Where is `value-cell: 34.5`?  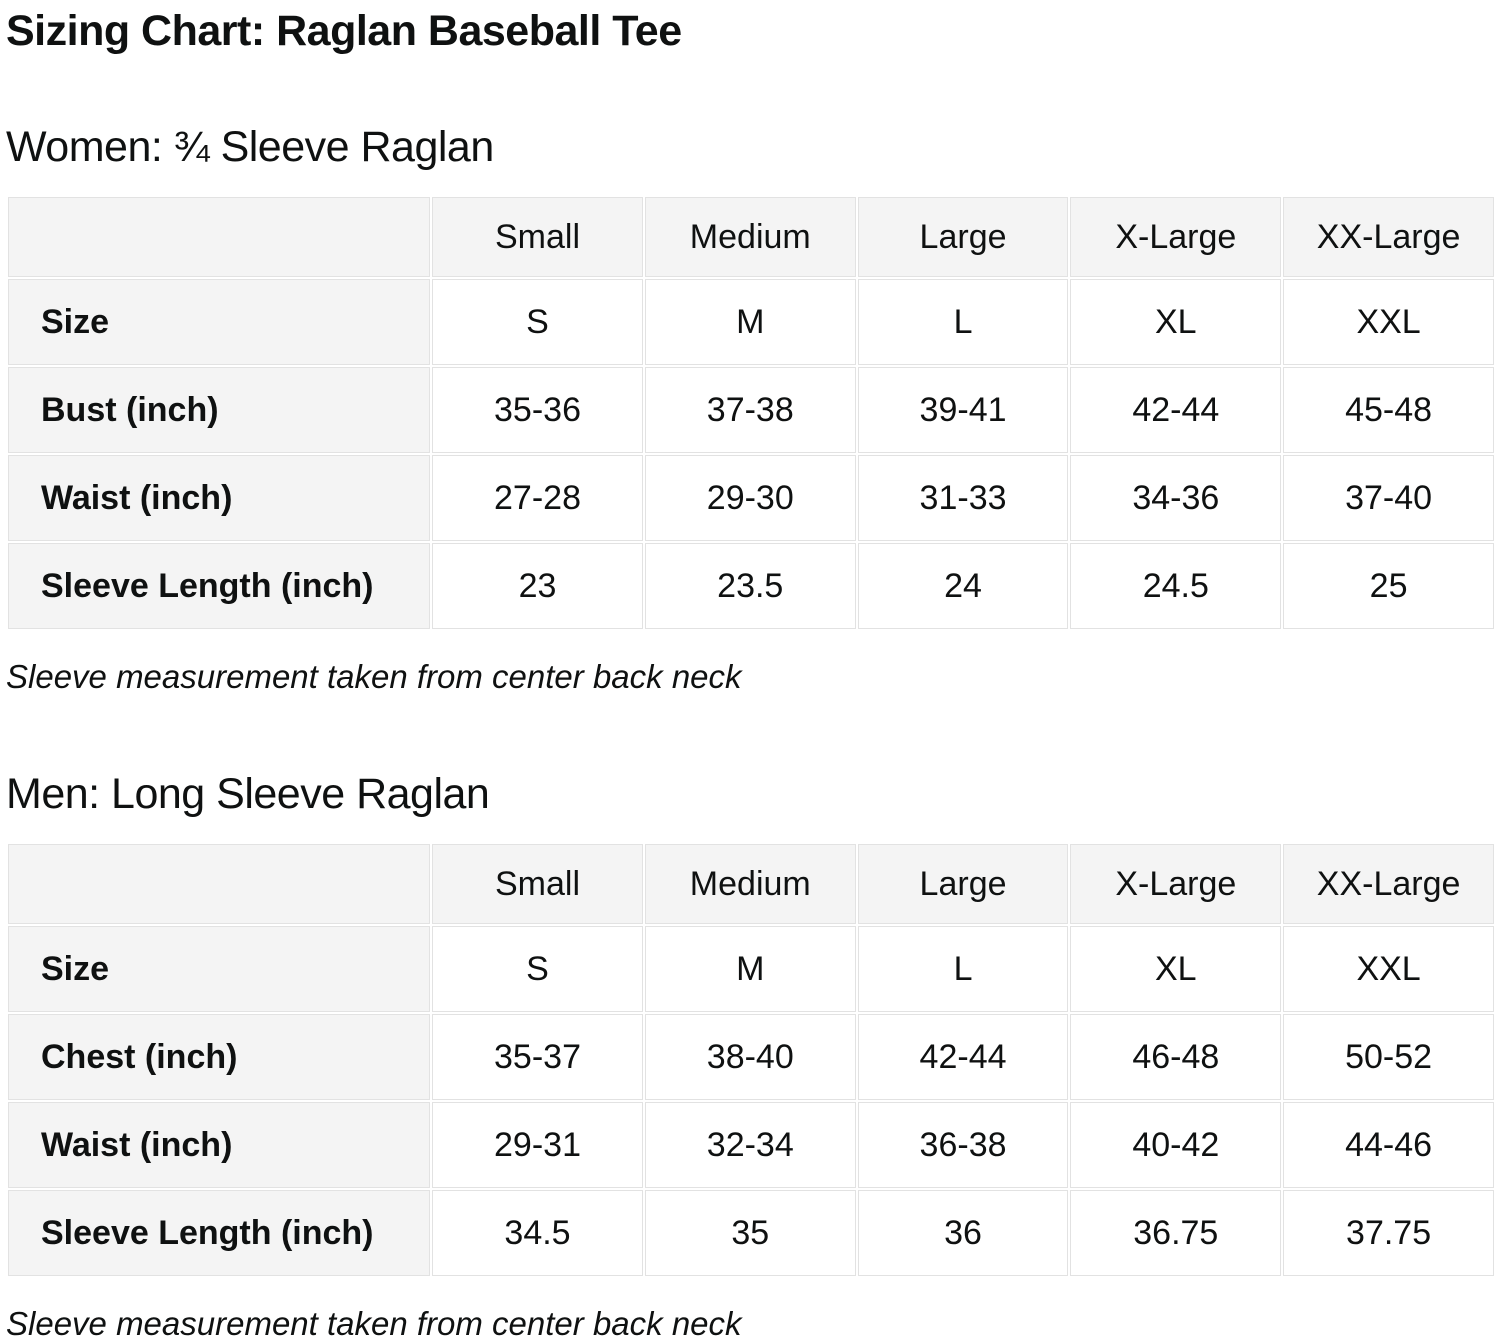 value-cell: 34.5 is located at coordinates (537, 1233).